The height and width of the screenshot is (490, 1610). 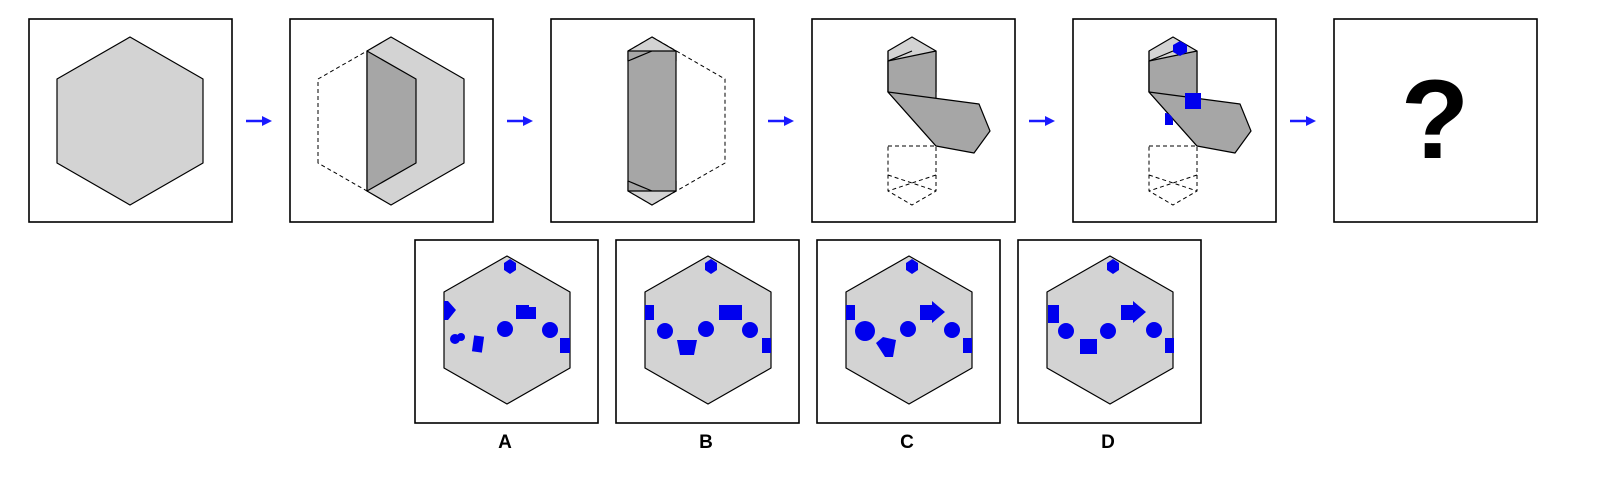 I want to click on step-4-panel, so click(x=913, y=120).